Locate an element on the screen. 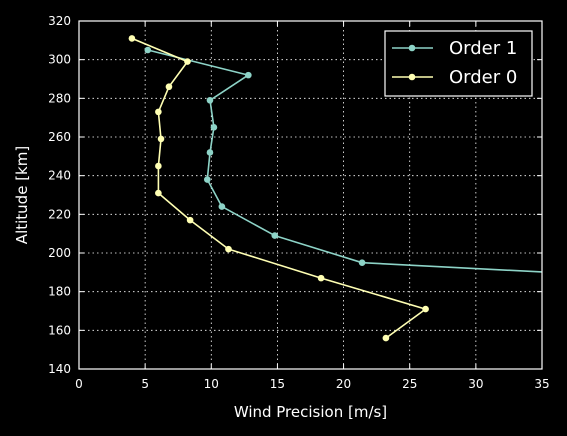 The image size is (567, 436). x-tick-label: 15 is located at coordinates (277, 384).